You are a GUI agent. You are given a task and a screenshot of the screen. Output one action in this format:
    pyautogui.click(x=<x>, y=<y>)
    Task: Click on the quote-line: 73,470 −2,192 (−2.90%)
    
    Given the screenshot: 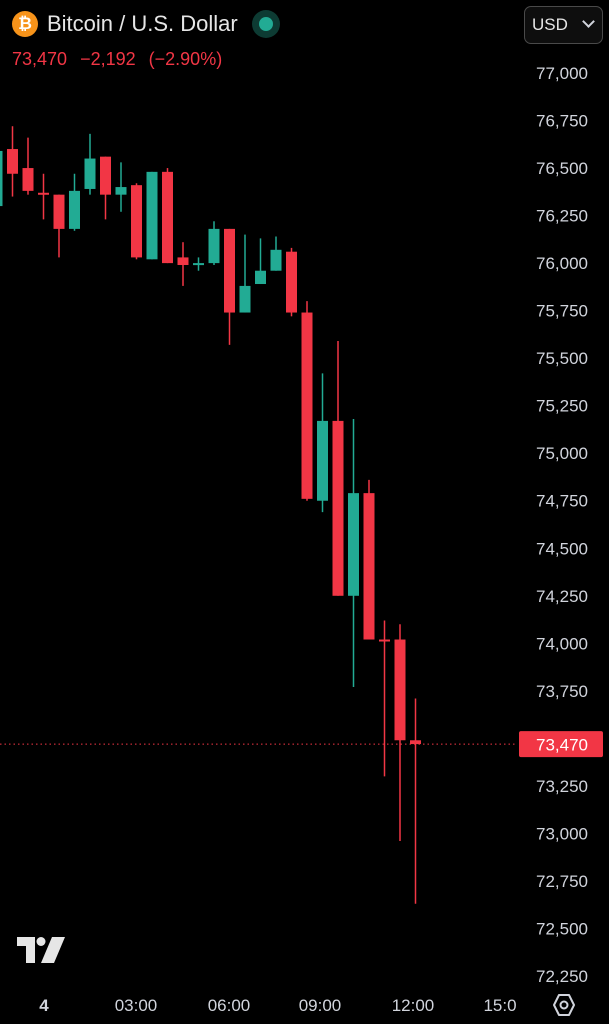 What is the action you would take?
    pyautogui.click(x=121, y=59)
    